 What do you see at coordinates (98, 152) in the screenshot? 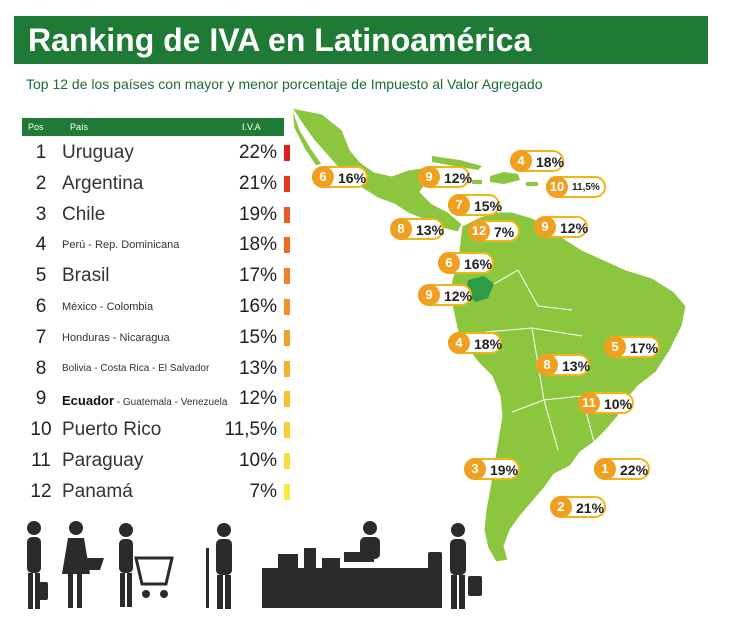
I see `row-country: Uruguay` at bounding box center [98, 152].